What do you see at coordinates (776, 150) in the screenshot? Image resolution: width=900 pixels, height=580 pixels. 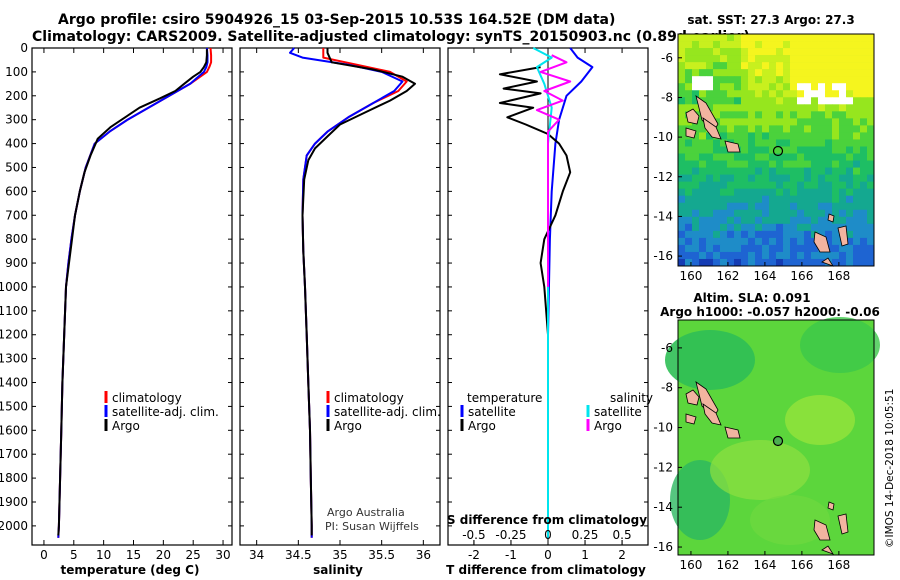 I see `sst-field` at bounding box center [776, 150].